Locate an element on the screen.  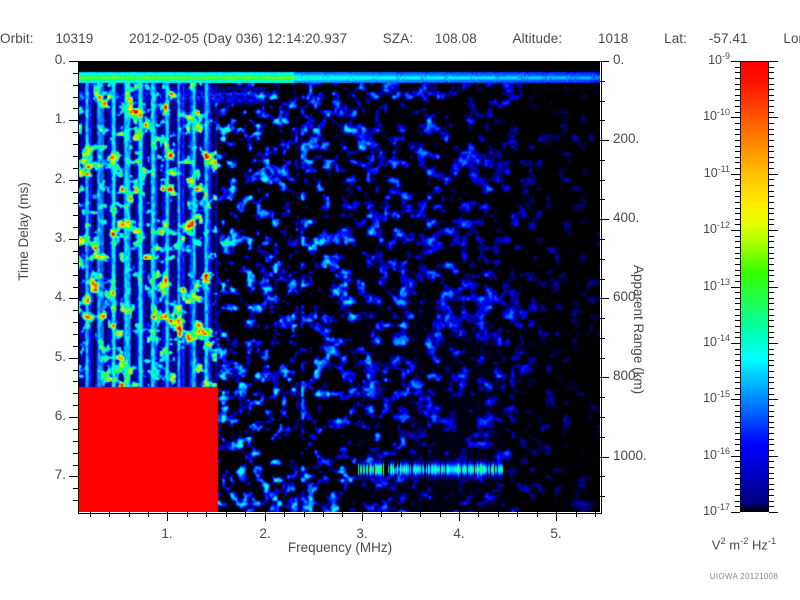
latitude-label: Lat: is located at coordinates (676, 38).